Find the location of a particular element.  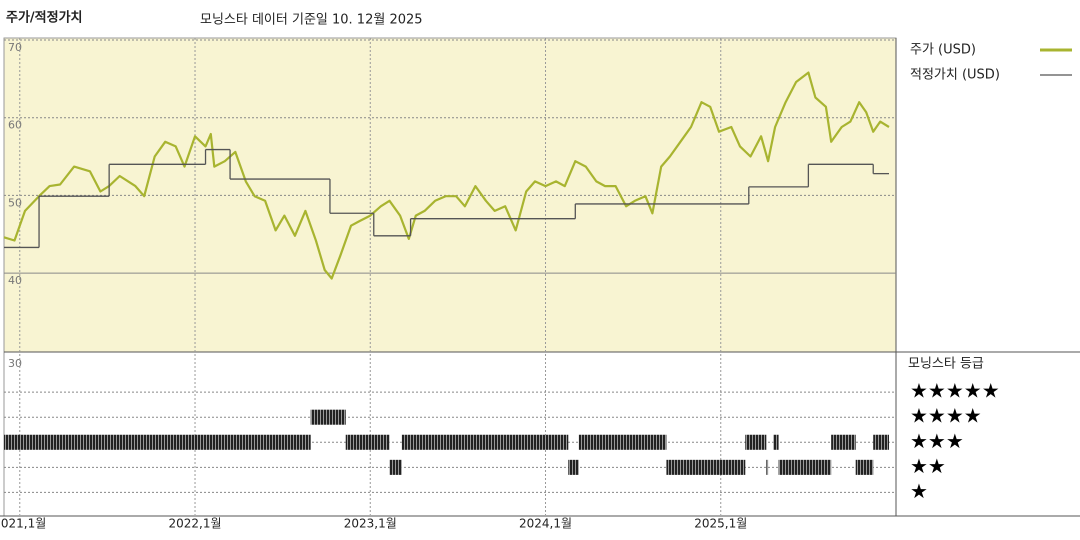

rating-level-label: ★★ is located at coordinates (928, 466).